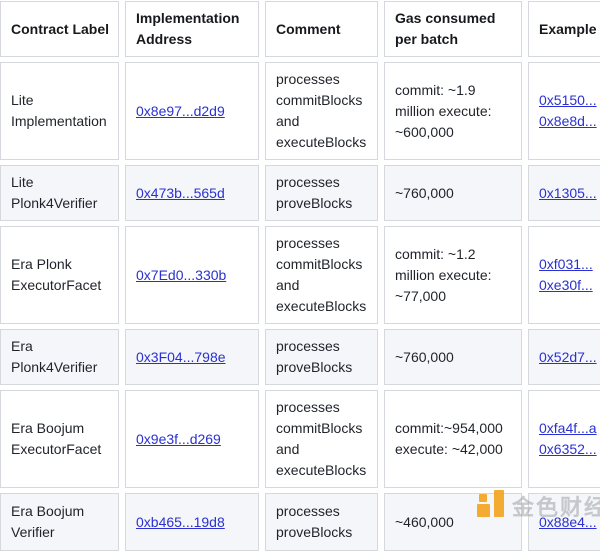 This screenshot has width=600, height=556. I want to click on gas-cell: ~460,000, so click(453, 522).